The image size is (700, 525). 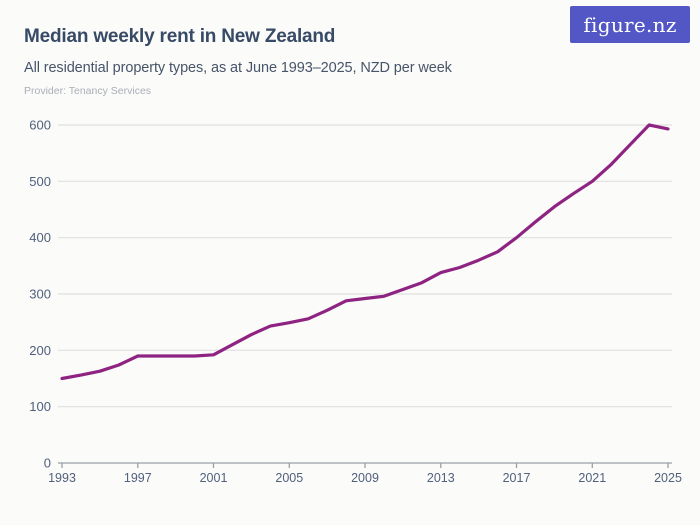 I want to click on y-tick-label-600: 600, so click(x=40, y=125).